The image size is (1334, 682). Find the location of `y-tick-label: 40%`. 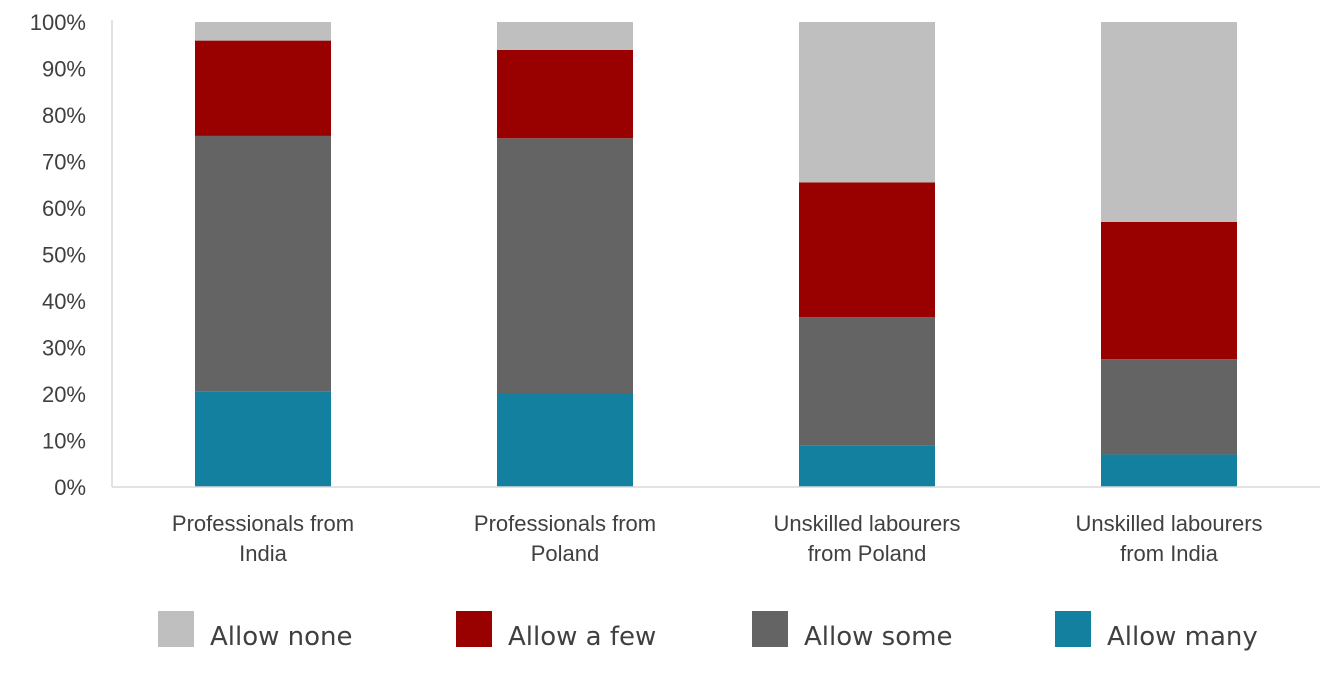

y-tick-label: 40% is located at coordinates (64, 301).